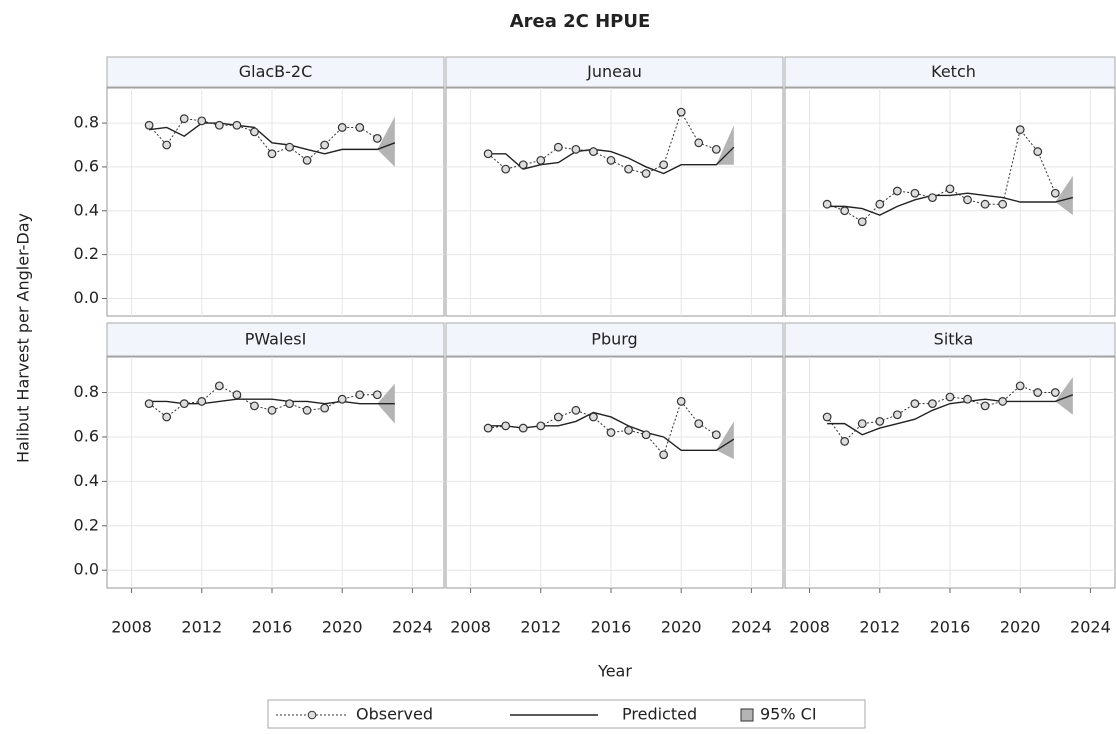 This screenshot has height=734, width=1116. What do you see at coordinates (86, 122) in the screenshot?
I see `y-tick-label: 0.8` at bounding box center [86, 122].